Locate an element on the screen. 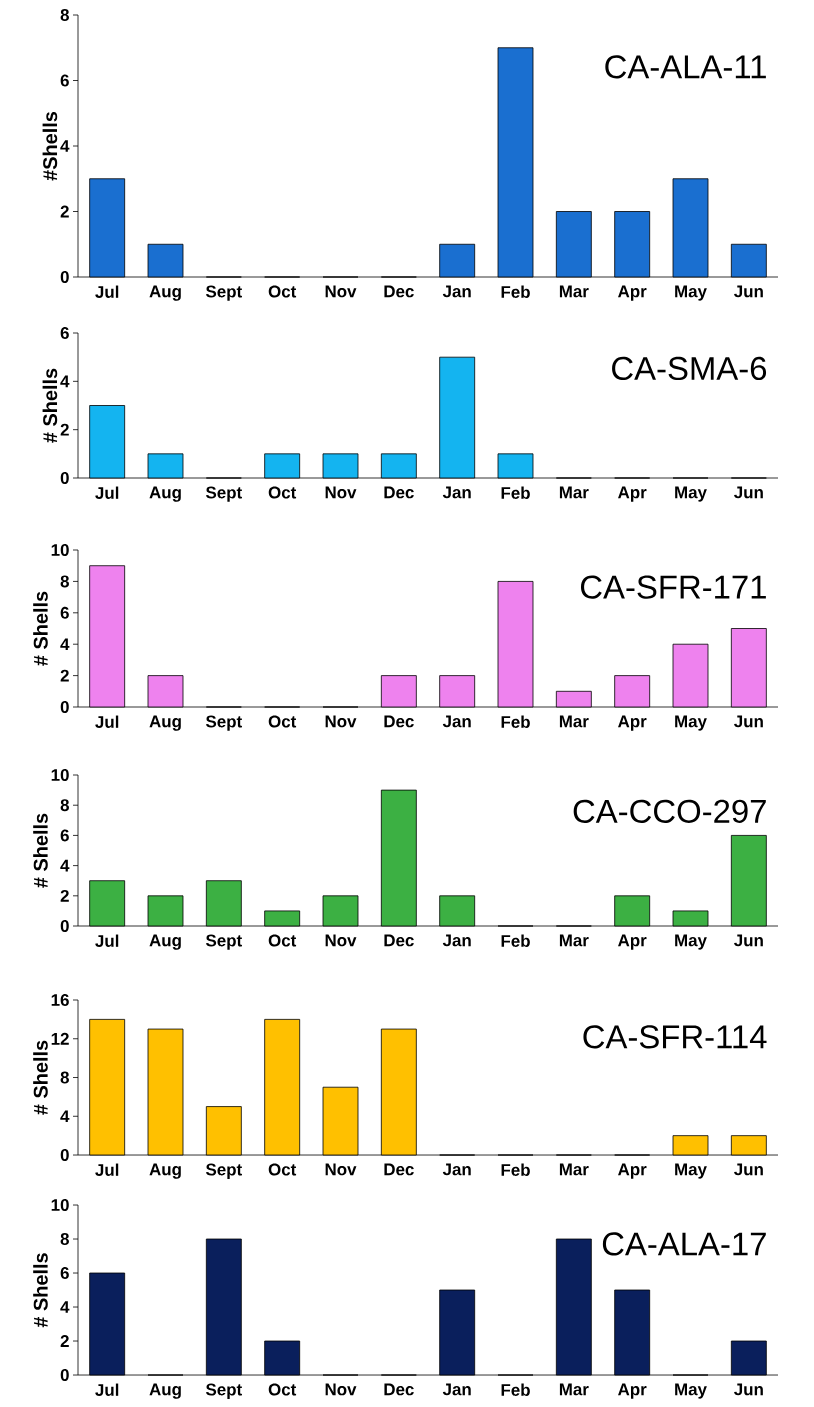  text: CA-ALA-11 is located at coordinates (685, 67).